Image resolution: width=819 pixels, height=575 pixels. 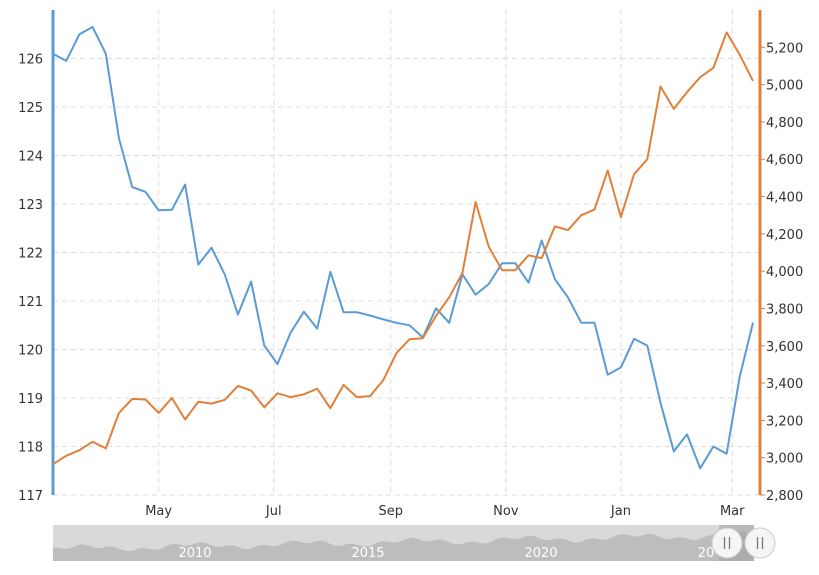 What do you see at coordinates (30, 60) in the screenshot?
I see `y-left-tick-label: 126` at bounding box center [30, 60].